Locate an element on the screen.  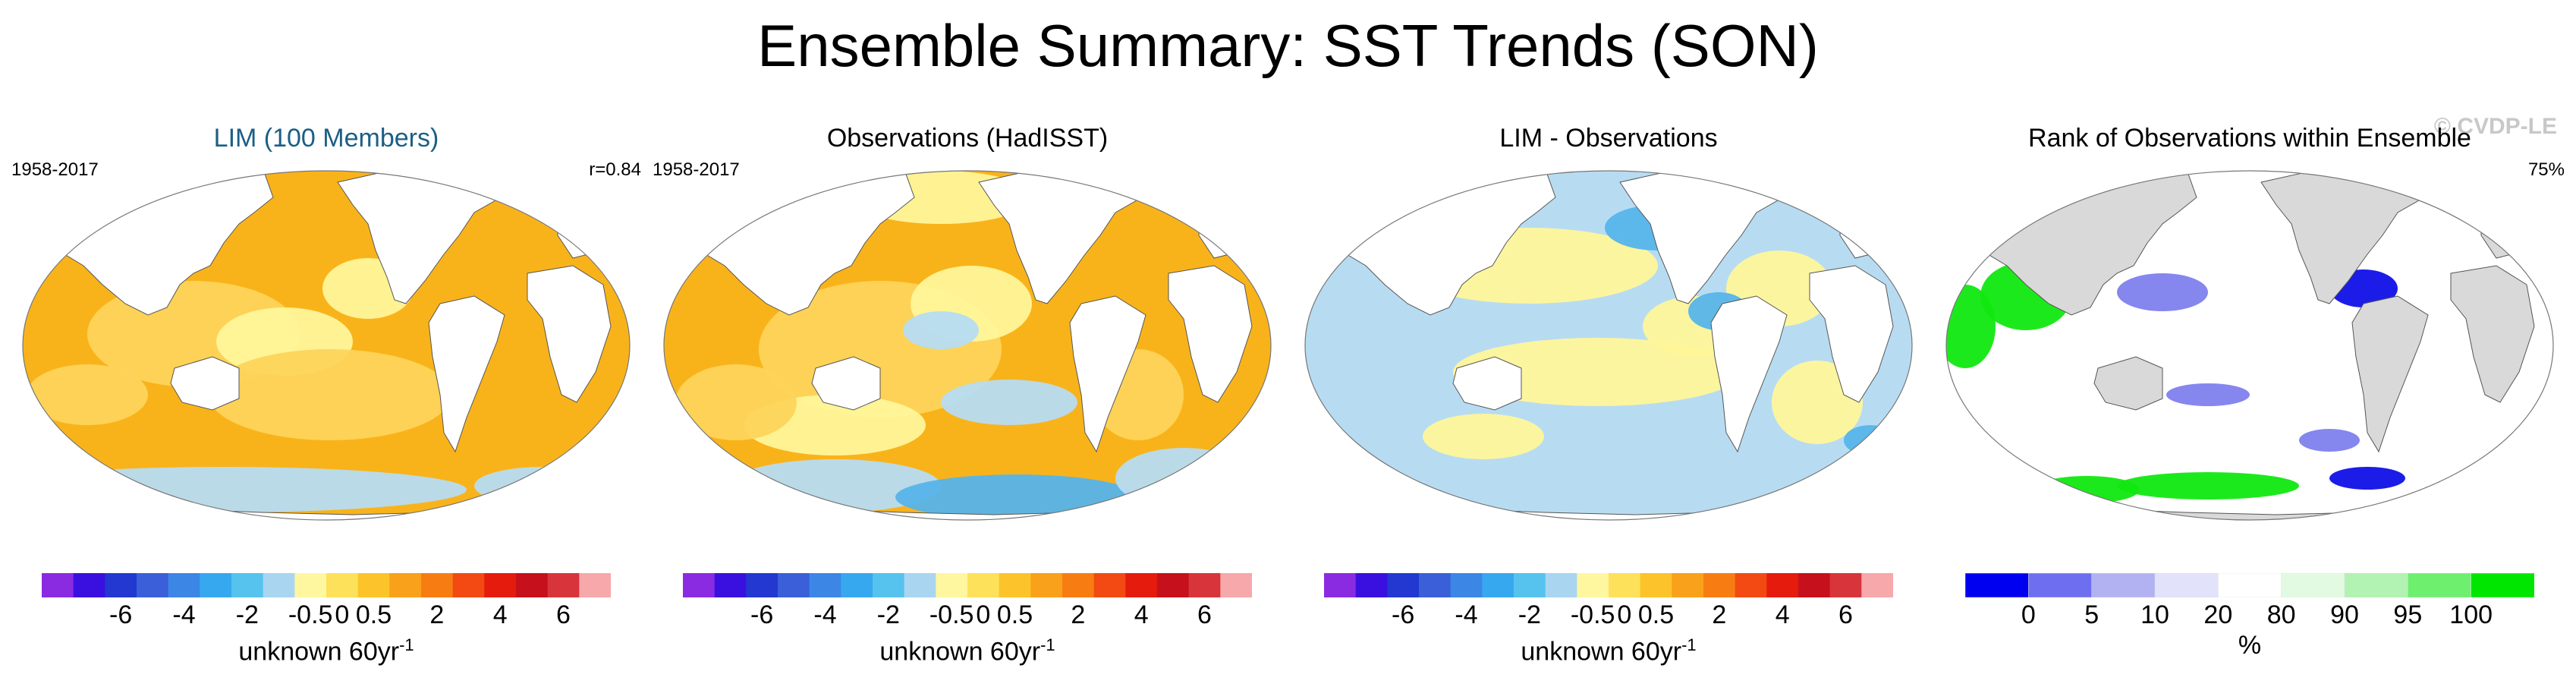
colorbar-caption: % is located at coordinates (2250, 645).